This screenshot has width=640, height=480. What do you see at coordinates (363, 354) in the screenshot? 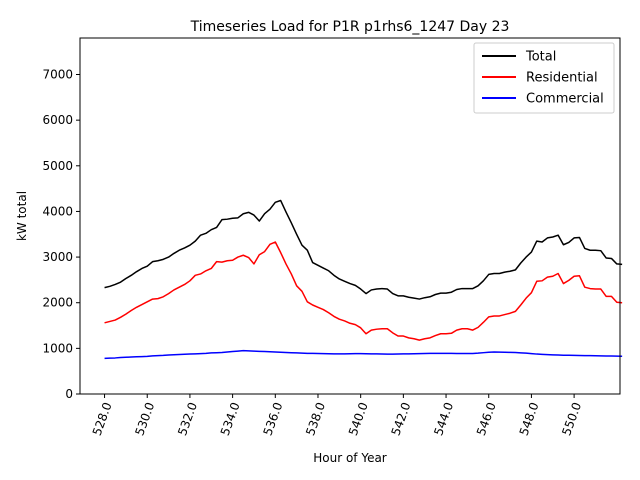
I see `series-line-commercial` at bounding box center [363, 354].